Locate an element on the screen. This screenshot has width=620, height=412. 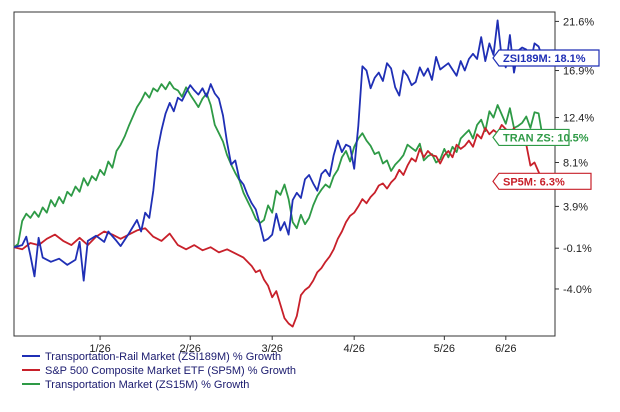
legend-label: Transportation Market (ZS15M) % Growth is located at coordinates (147, 385).